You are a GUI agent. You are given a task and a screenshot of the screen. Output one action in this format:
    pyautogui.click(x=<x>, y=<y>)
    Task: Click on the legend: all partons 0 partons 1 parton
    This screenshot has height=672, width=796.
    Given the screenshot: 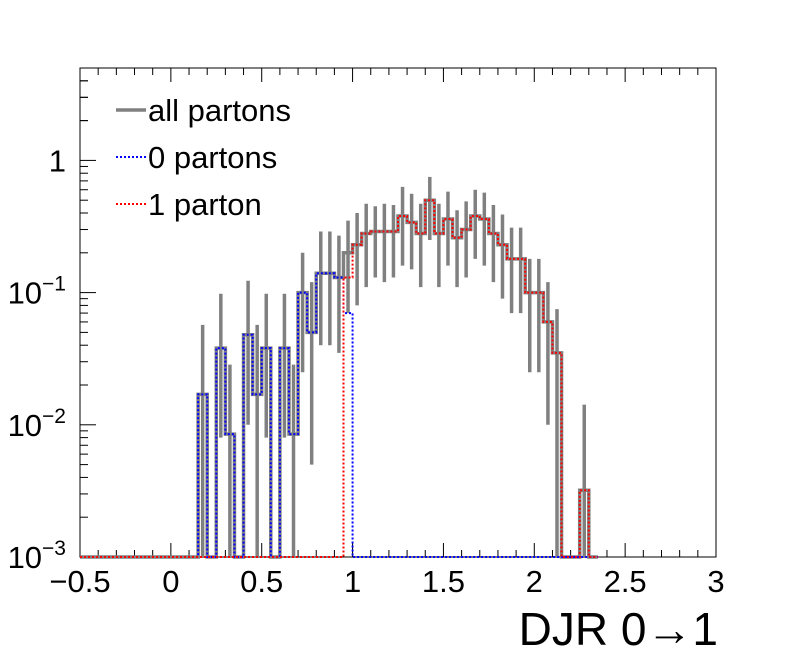 What is the action you would take?
    pyautogui.click(x=203, y=157)
    